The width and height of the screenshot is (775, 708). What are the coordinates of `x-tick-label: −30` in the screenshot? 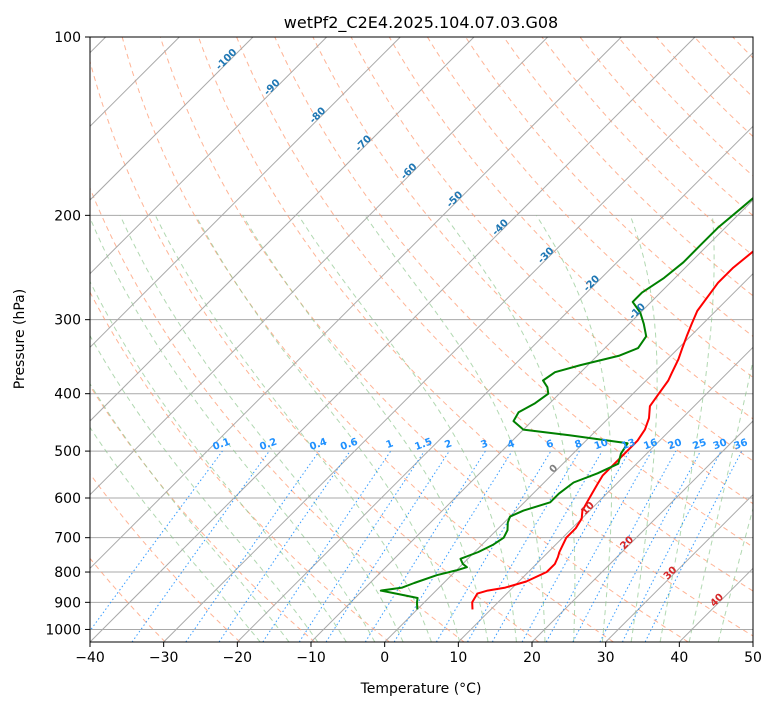 It's located at (164, 658).